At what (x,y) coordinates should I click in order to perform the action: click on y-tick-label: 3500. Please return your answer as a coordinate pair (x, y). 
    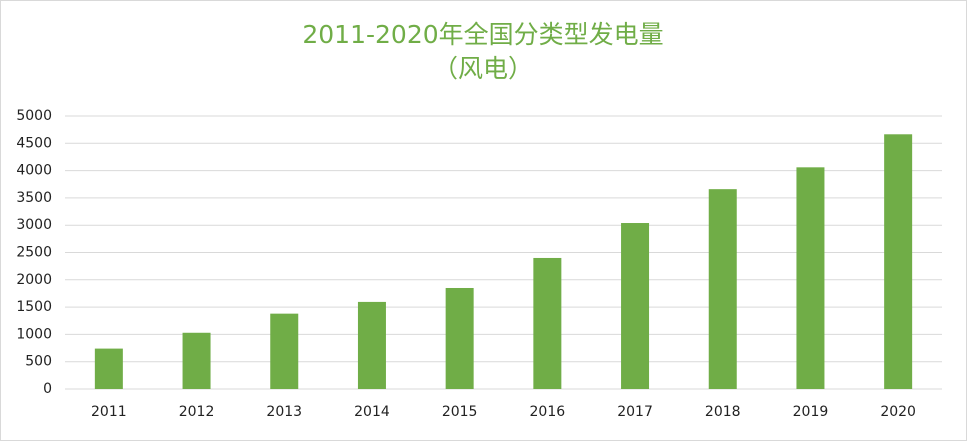
    Looking at the image, I should click on (34, 198).